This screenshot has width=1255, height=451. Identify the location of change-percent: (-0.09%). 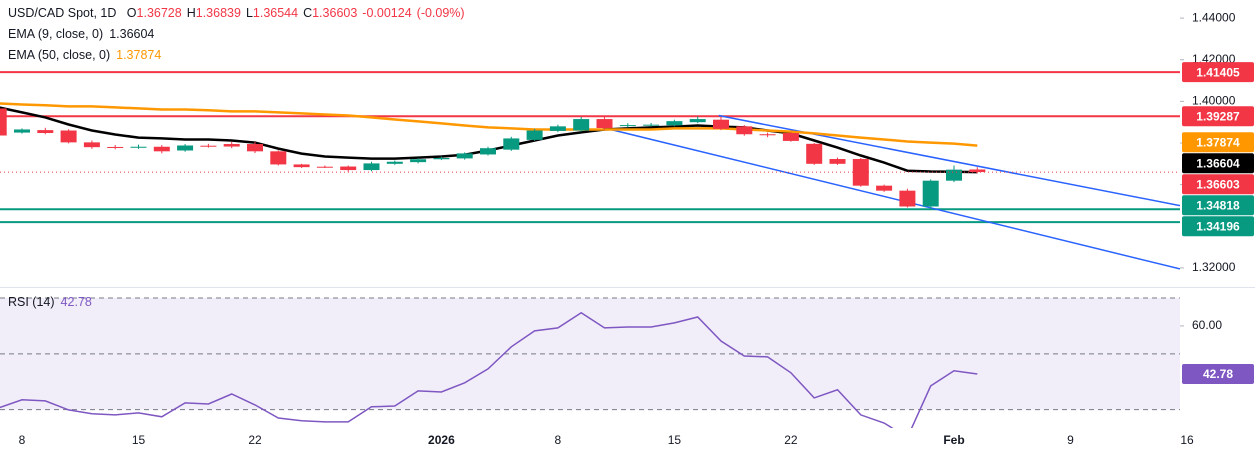
(440, 13).